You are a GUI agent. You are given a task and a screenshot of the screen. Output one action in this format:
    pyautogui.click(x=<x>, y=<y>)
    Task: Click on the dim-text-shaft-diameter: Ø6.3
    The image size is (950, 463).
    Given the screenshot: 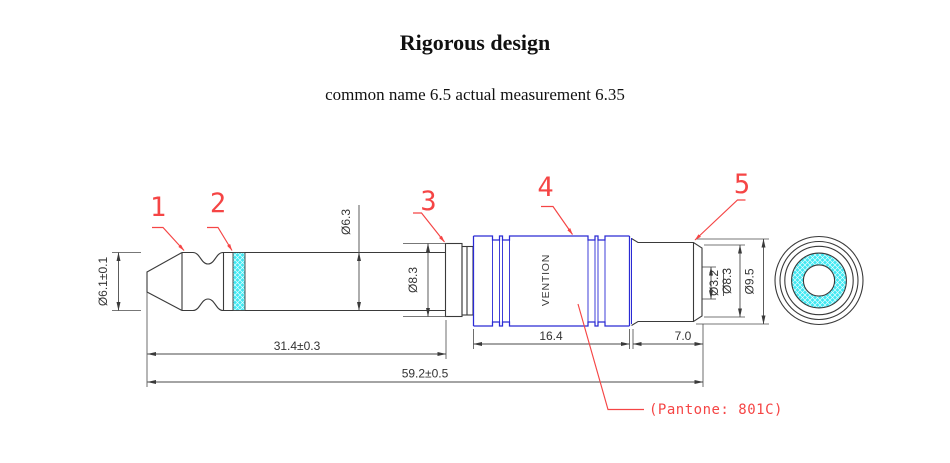 What is the action you would take?
    pyautogui.click(x=346, y=222)
    